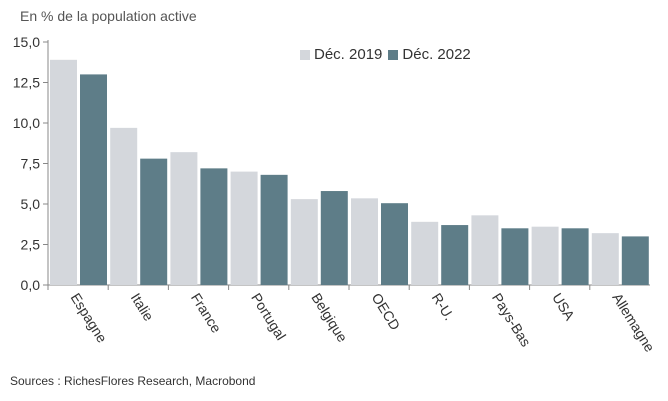 The height and width of the screenshot is (401, 668). I want to click on x-tick-label: Espagne, so click(89, 318).